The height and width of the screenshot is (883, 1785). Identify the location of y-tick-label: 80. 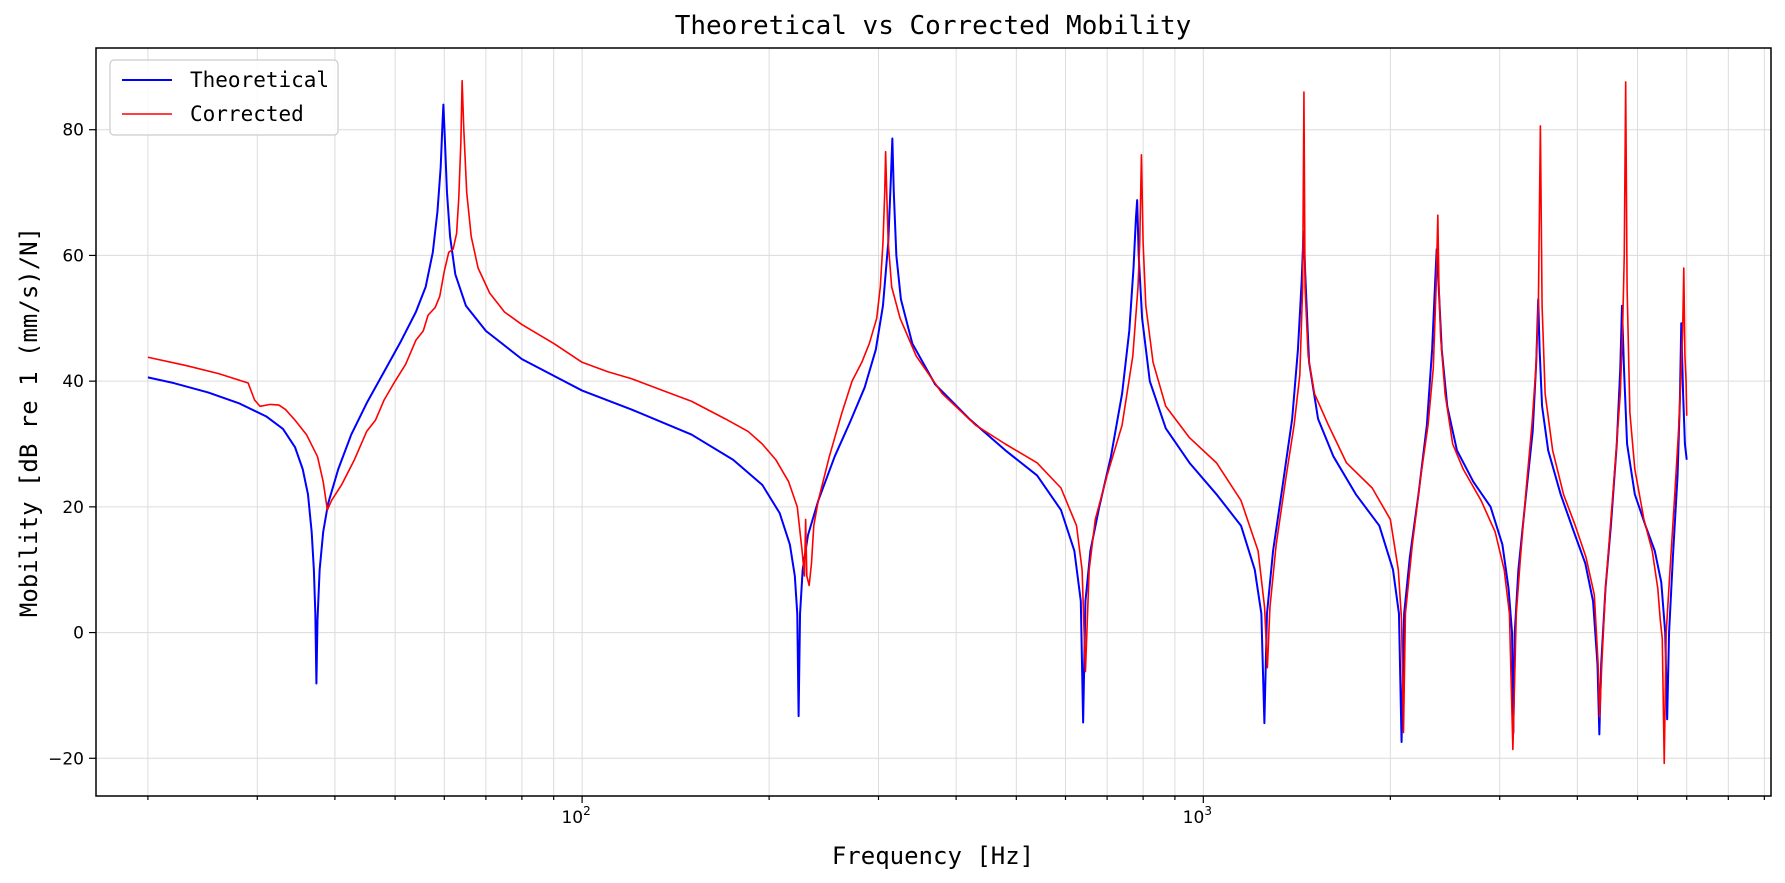
(73, 131).